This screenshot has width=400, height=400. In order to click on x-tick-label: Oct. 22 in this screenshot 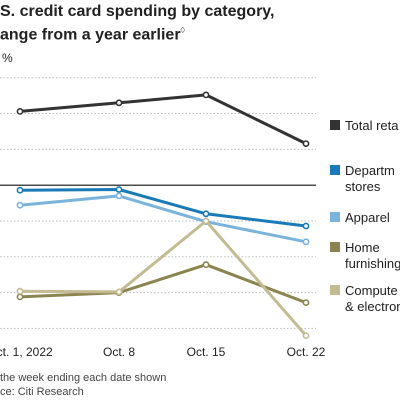, I will do `click(306, 352)`.